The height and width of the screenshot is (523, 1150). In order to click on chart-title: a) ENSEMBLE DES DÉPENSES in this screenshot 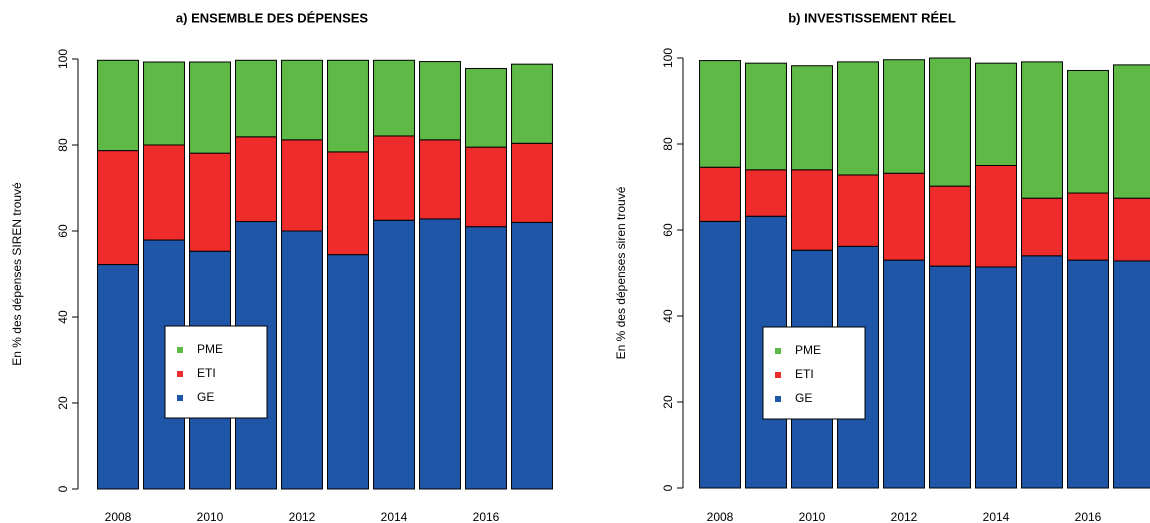, I will do `click(272, 17)`.